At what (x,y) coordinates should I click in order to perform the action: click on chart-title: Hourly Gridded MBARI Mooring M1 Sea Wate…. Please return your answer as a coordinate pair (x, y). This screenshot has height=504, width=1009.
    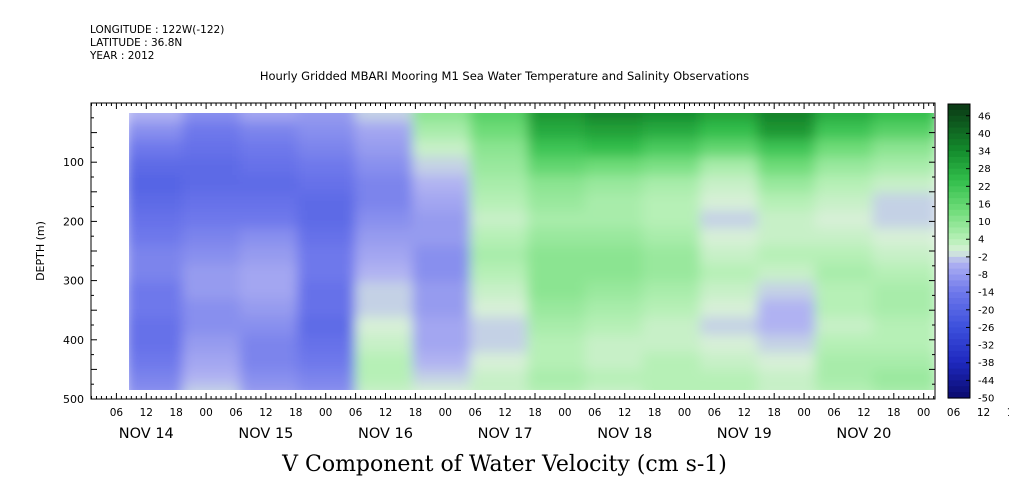
    Looking at the image, I should click on (504, 76).